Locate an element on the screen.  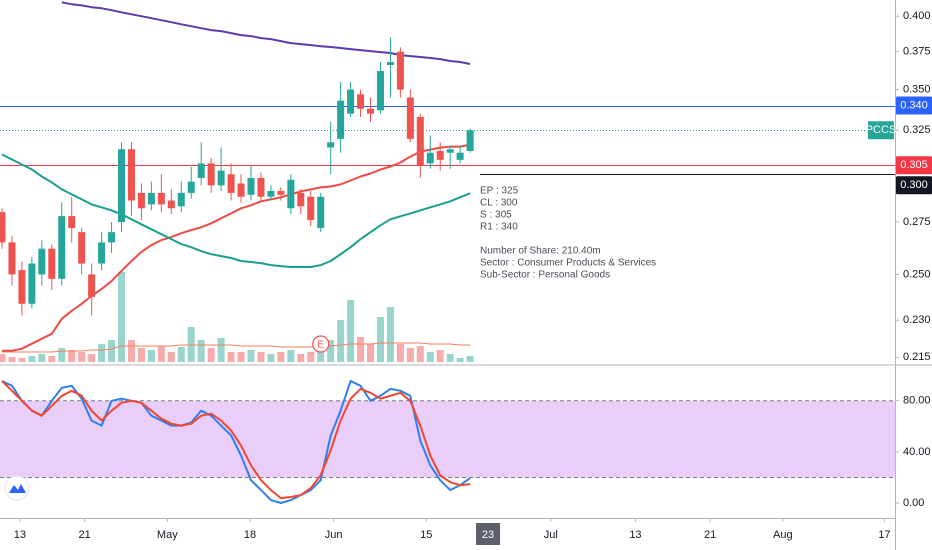
note: EP : 325 is located at coordinates (499, 191).